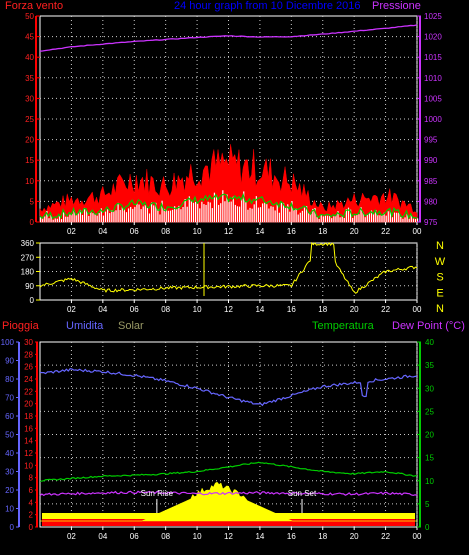 The image size is (469, 555). I want to click on p2-xtick-label: 14, so click(259, 309).